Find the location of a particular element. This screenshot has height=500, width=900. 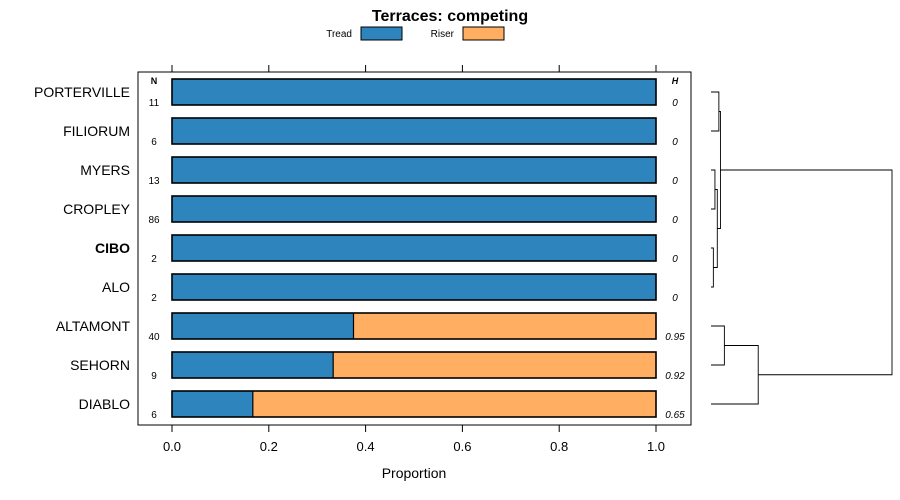

legend-swatch-tread is located at coordinates (381, 33).